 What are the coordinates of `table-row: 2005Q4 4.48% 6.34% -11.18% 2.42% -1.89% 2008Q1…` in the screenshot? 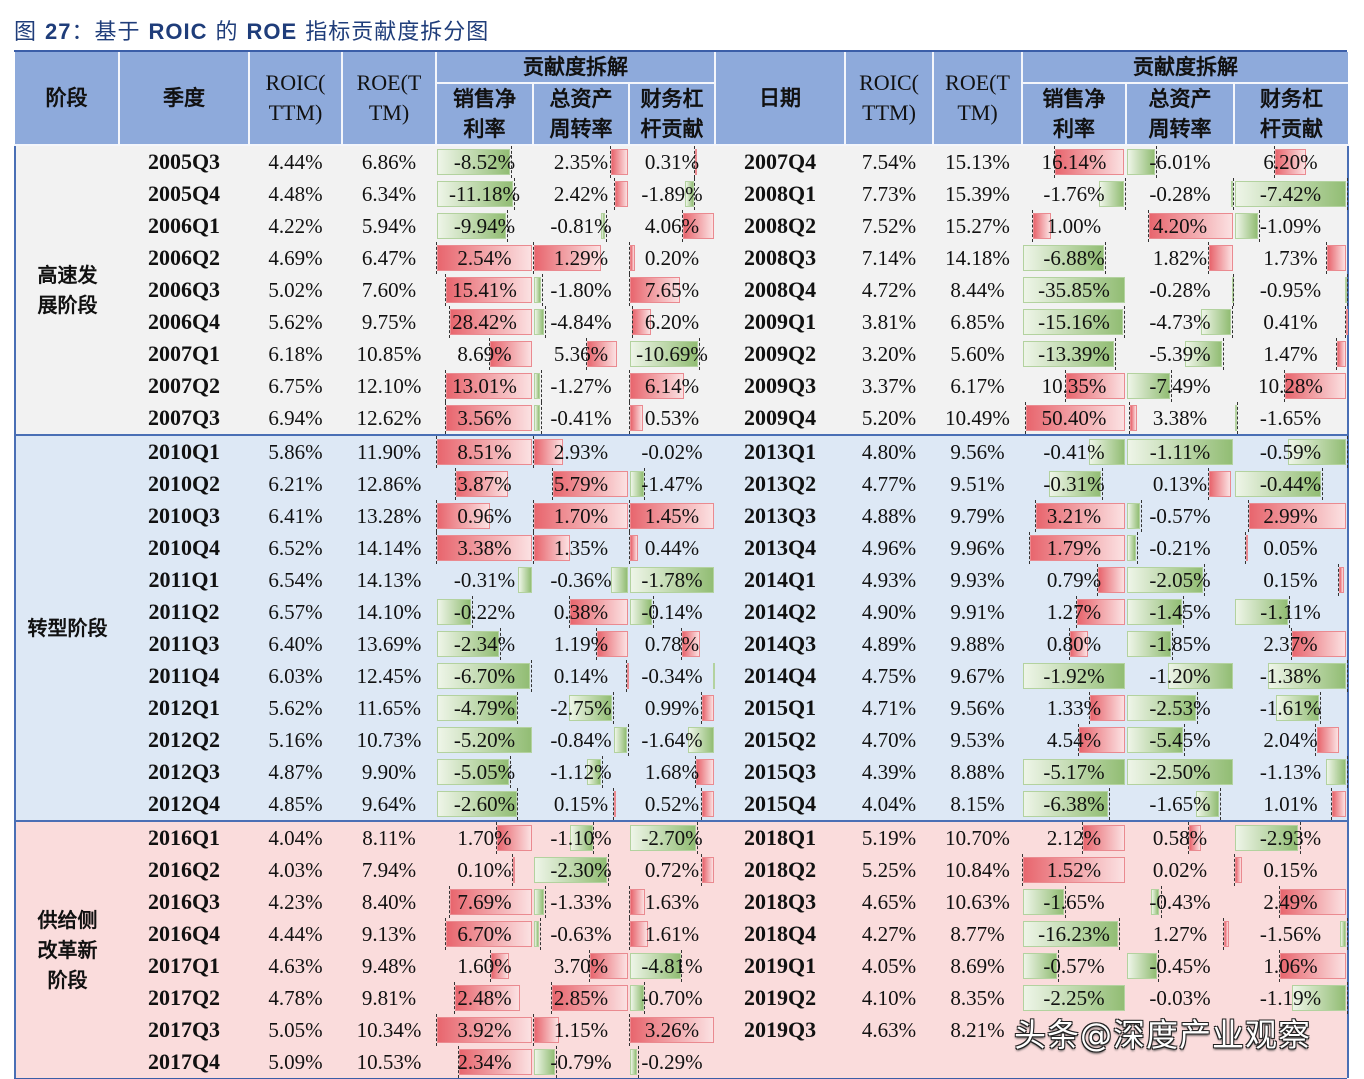 It's located at (682, 194).